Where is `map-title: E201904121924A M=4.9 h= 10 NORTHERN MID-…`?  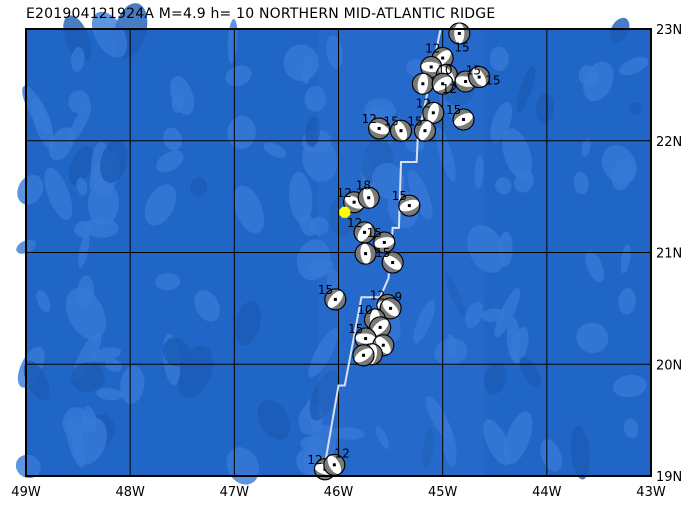
map-title: E201904121924A M=4.9 h= 10 NORTHERN MID-… is located at coordinates (261, 14).